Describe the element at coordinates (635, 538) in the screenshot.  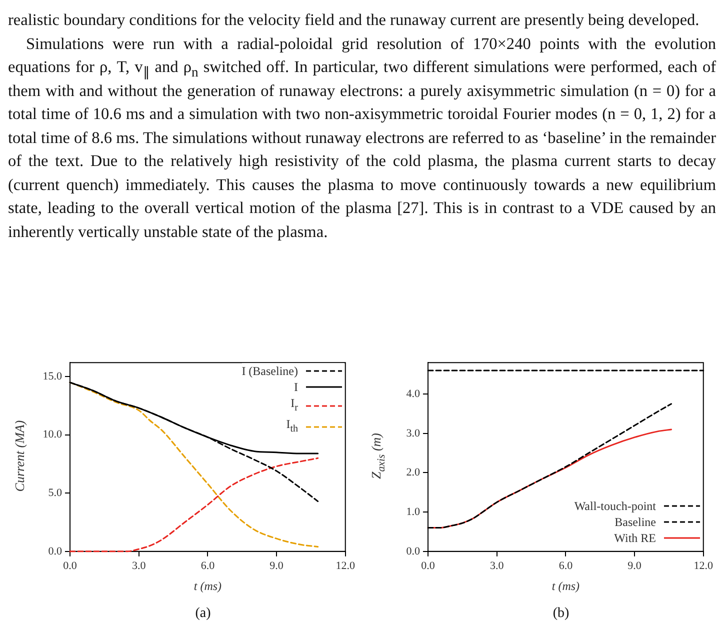
I see `legend-label: With RE` at that location.